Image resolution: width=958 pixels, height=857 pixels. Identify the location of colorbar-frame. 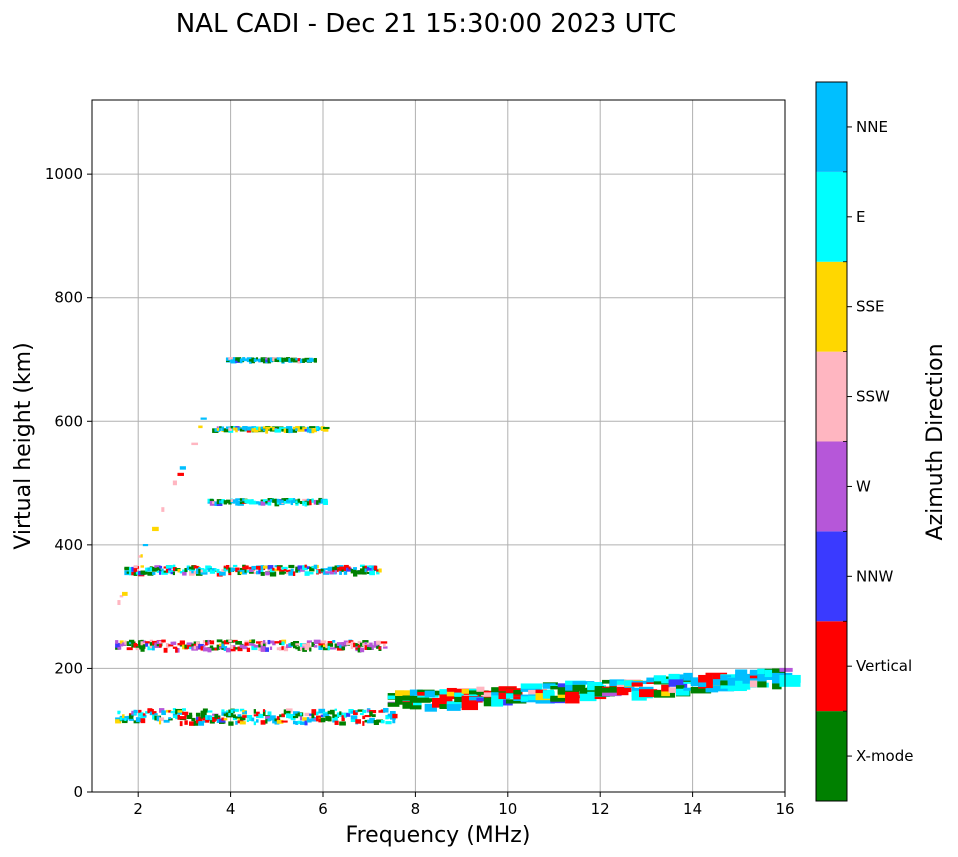
(831, 441).